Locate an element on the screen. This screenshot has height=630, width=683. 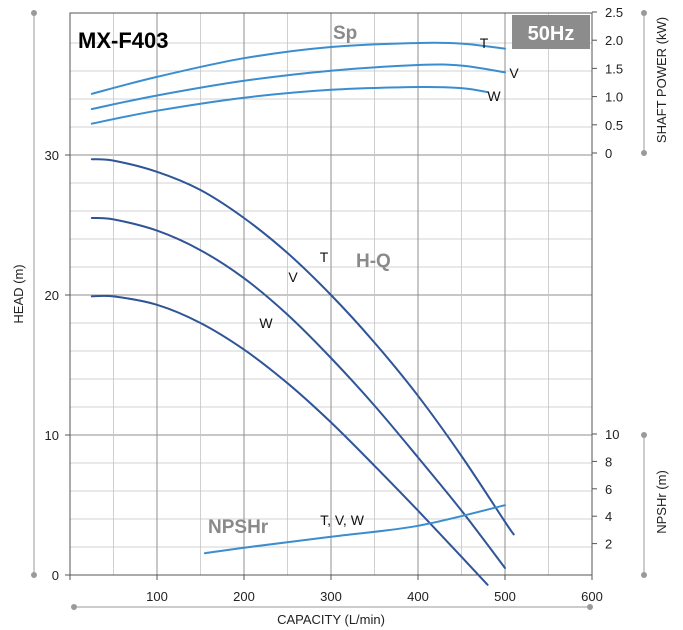
x-tick-label: 200 is located at coordinates (244, 596).